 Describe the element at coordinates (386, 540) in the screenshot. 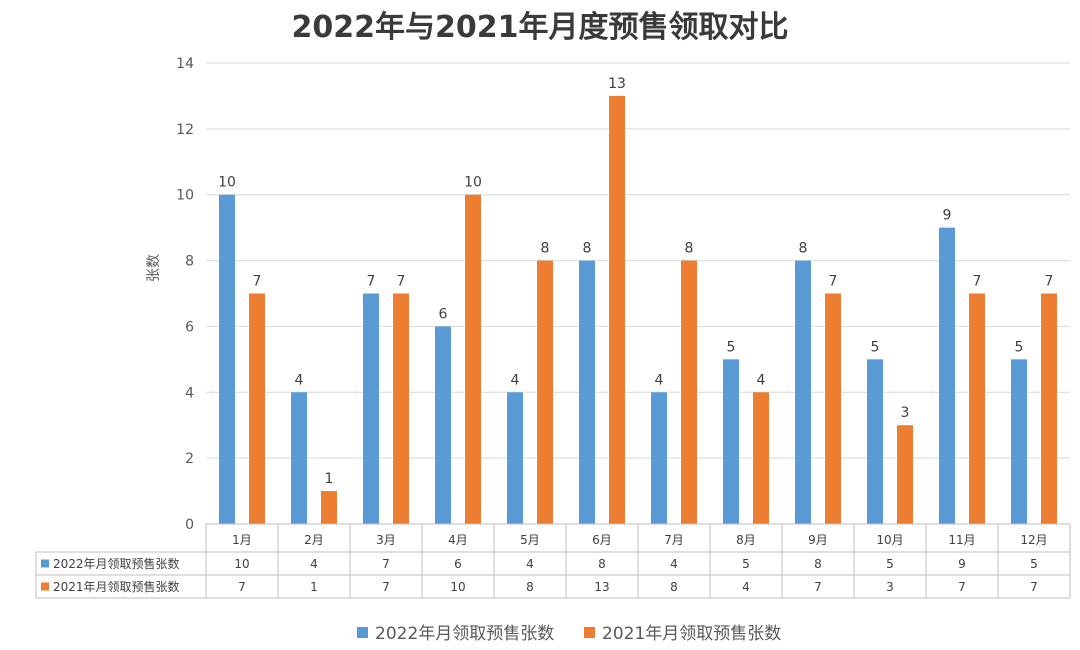

I see `x-tick-label: 3月` at that location.